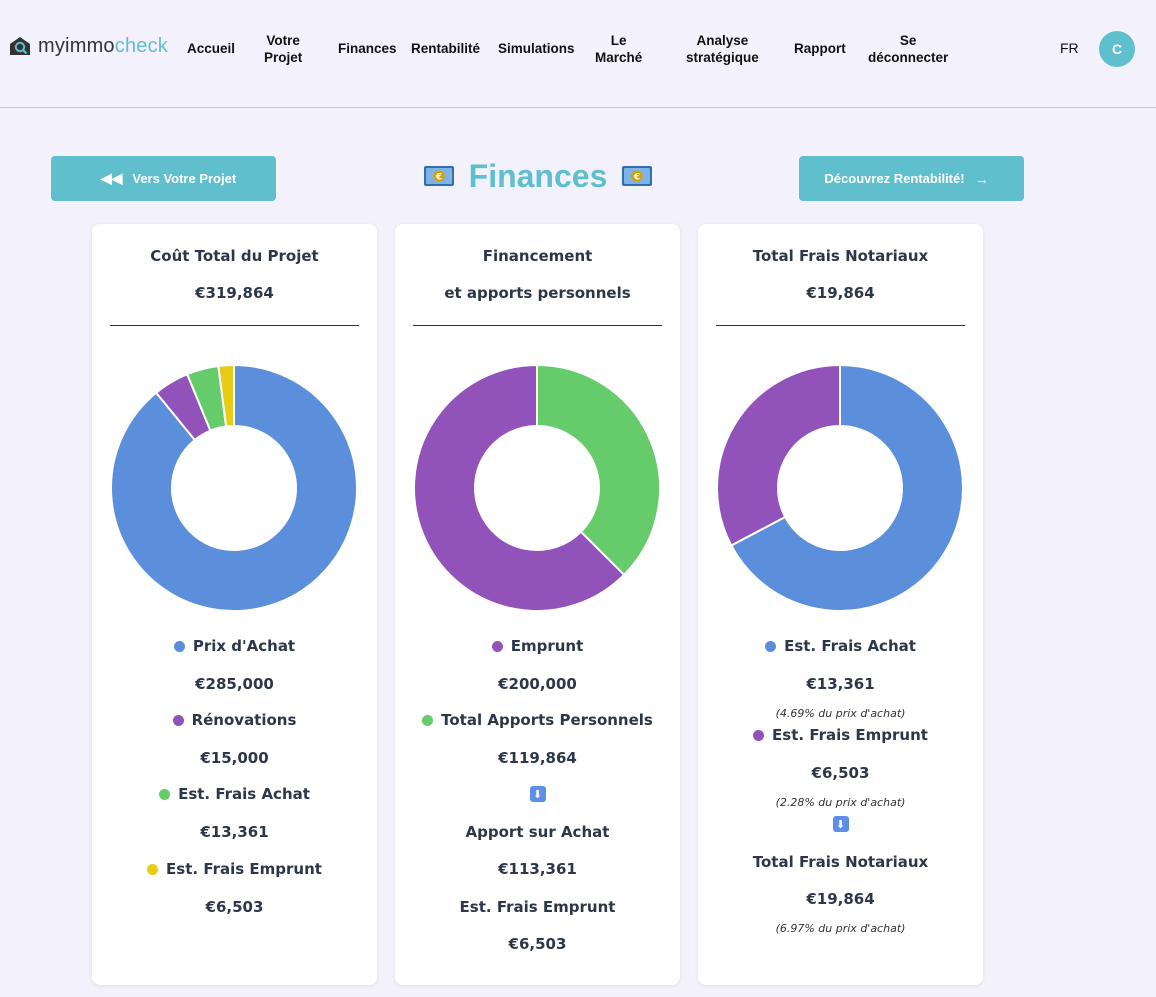  What do you see at coordinates (536, 48) in the screenshot?
I see `nav-simulations: Simulations` at bounding box center [536, 48].